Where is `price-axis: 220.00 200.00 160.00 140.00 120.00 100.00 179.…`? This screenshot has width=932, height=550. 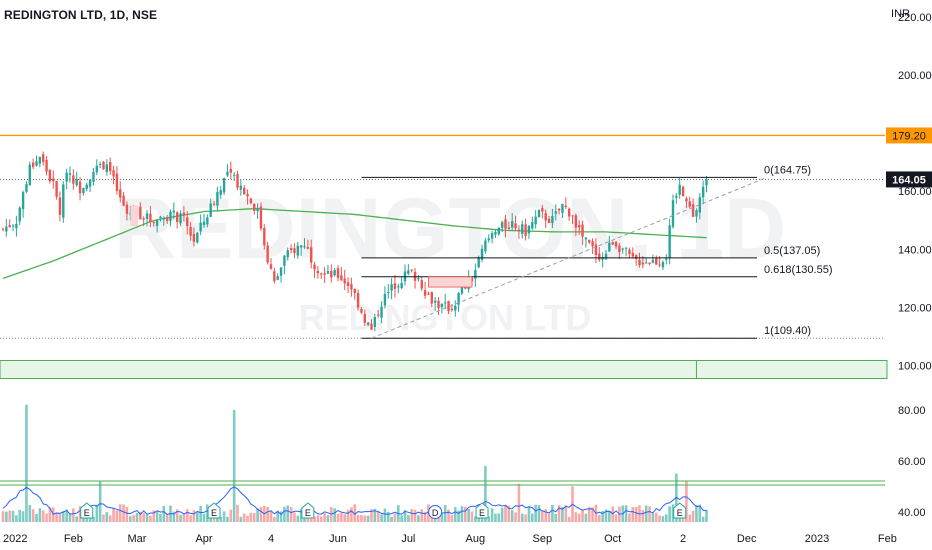
price-axis: 220.00 200.00 160.00 140.00 120.00 100.00 179.… is located at coordinates (909, 265).